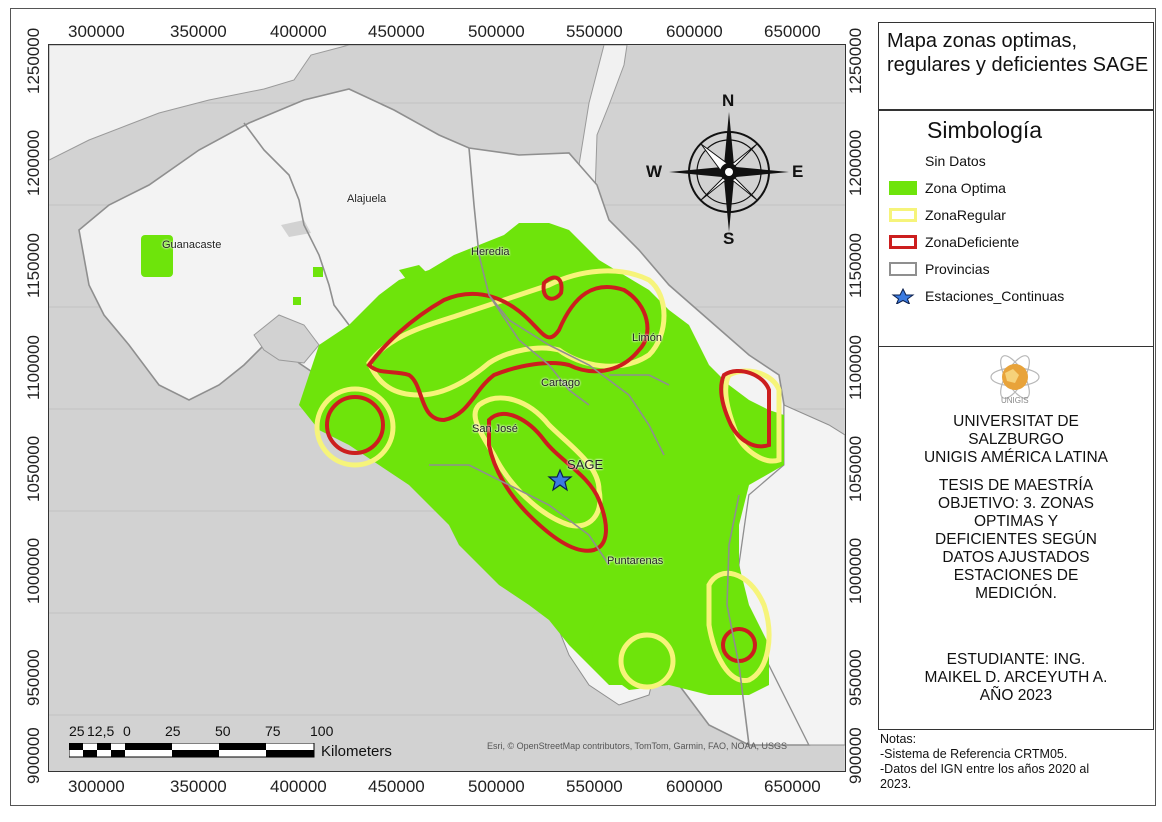 This screenshot has height=822, width=1162. What do you see at coordinates (798, 171) in the screenshot?
I see `compass-east: E` at bounding box center [798, 171].